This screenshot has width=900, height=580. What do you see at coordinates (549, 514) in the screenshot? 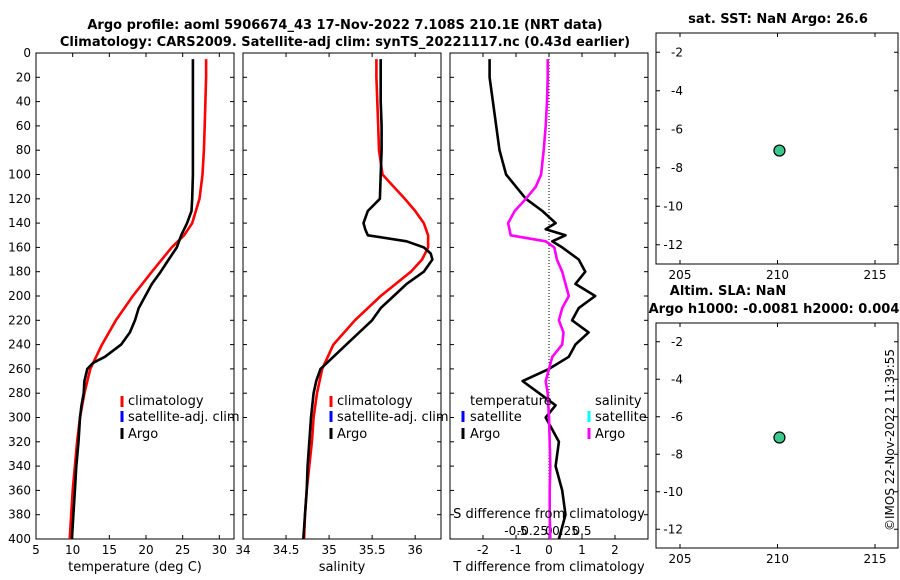
I see `s-difference-label: S difference from climatology` at bounding box center [549, 514].